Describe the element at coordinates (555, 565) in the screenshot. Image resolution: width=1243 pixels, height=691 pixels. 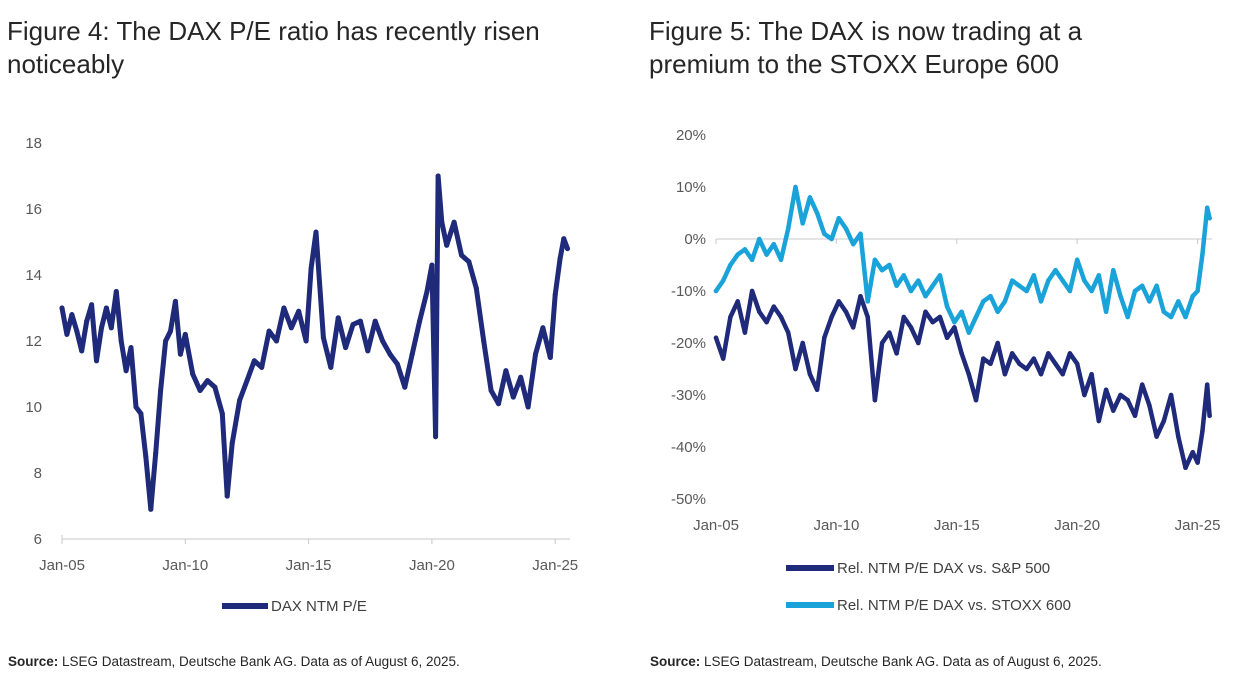
I see `x-tick-label: Jan-25` at that location.